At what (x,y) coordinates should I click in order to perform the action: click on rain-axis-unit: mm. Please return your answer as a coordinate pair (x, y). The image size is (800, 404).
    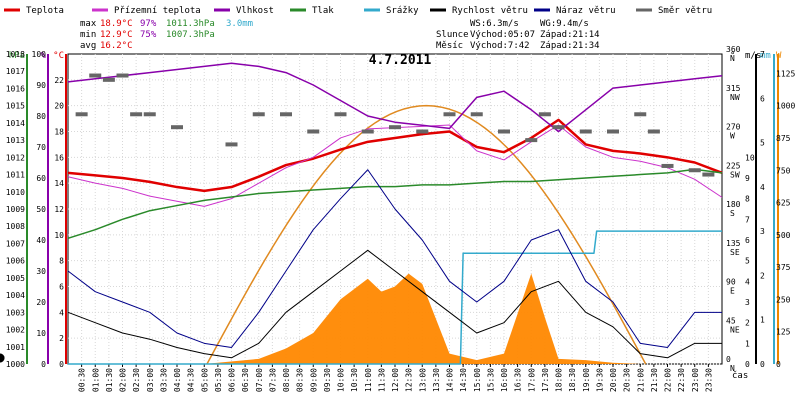
    Looking at the image, I should click on (765, 56).